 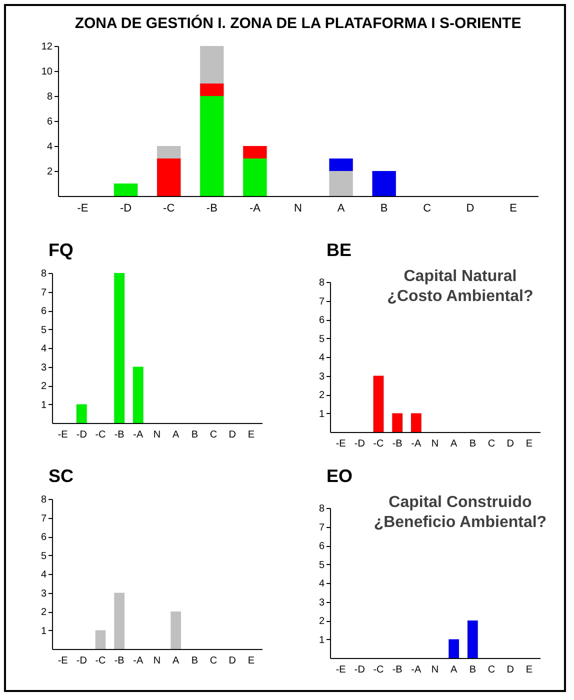 What do you see at coordinates (460, 512) in the screenshot?
I see `annotation: Capital Construido ¿Beneficio Ambiental?` at bounding box center [460, 512].